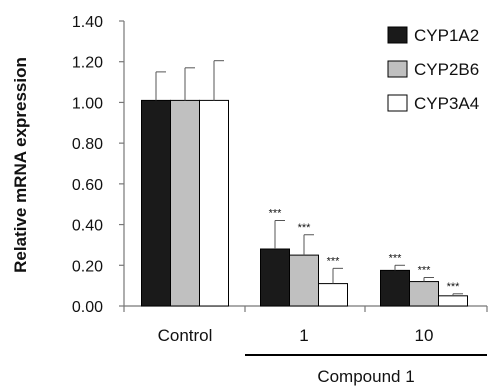  Describe the element at coordinates (87, 63) in the screenshot. I see `y-tick-label: 1.20` at that location.